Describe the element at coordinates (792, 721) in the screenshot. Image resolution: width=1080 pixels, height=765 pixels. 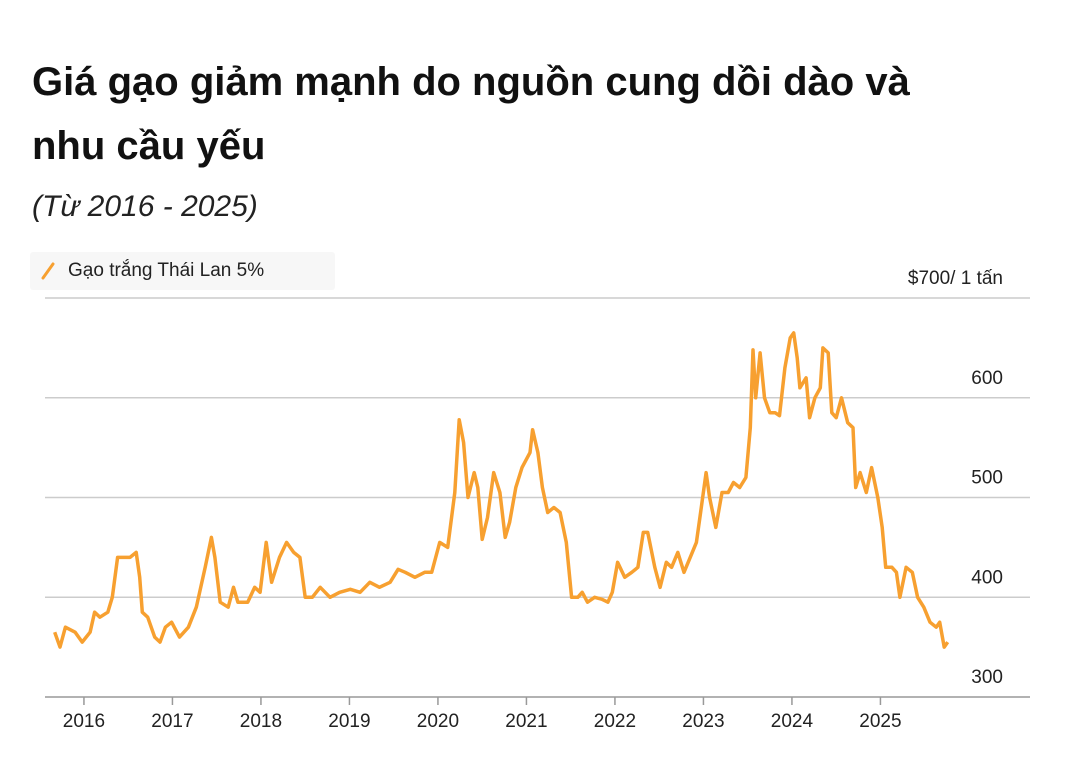
I see `x-tick-label: 2024` at that location.